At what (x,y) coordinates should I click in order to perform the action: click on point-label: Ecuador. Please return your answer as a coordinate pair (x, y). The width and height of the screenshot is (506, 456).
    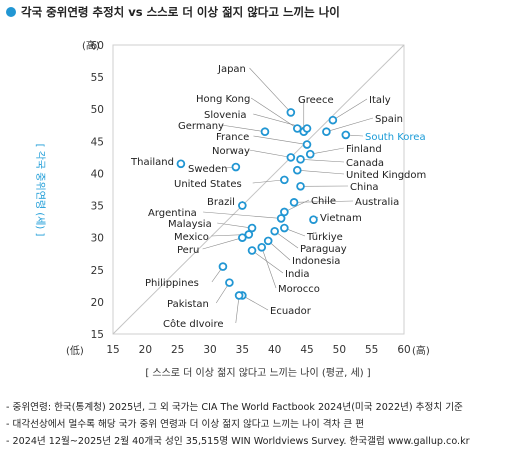
    Looking at the image, I should click on (291, 311).